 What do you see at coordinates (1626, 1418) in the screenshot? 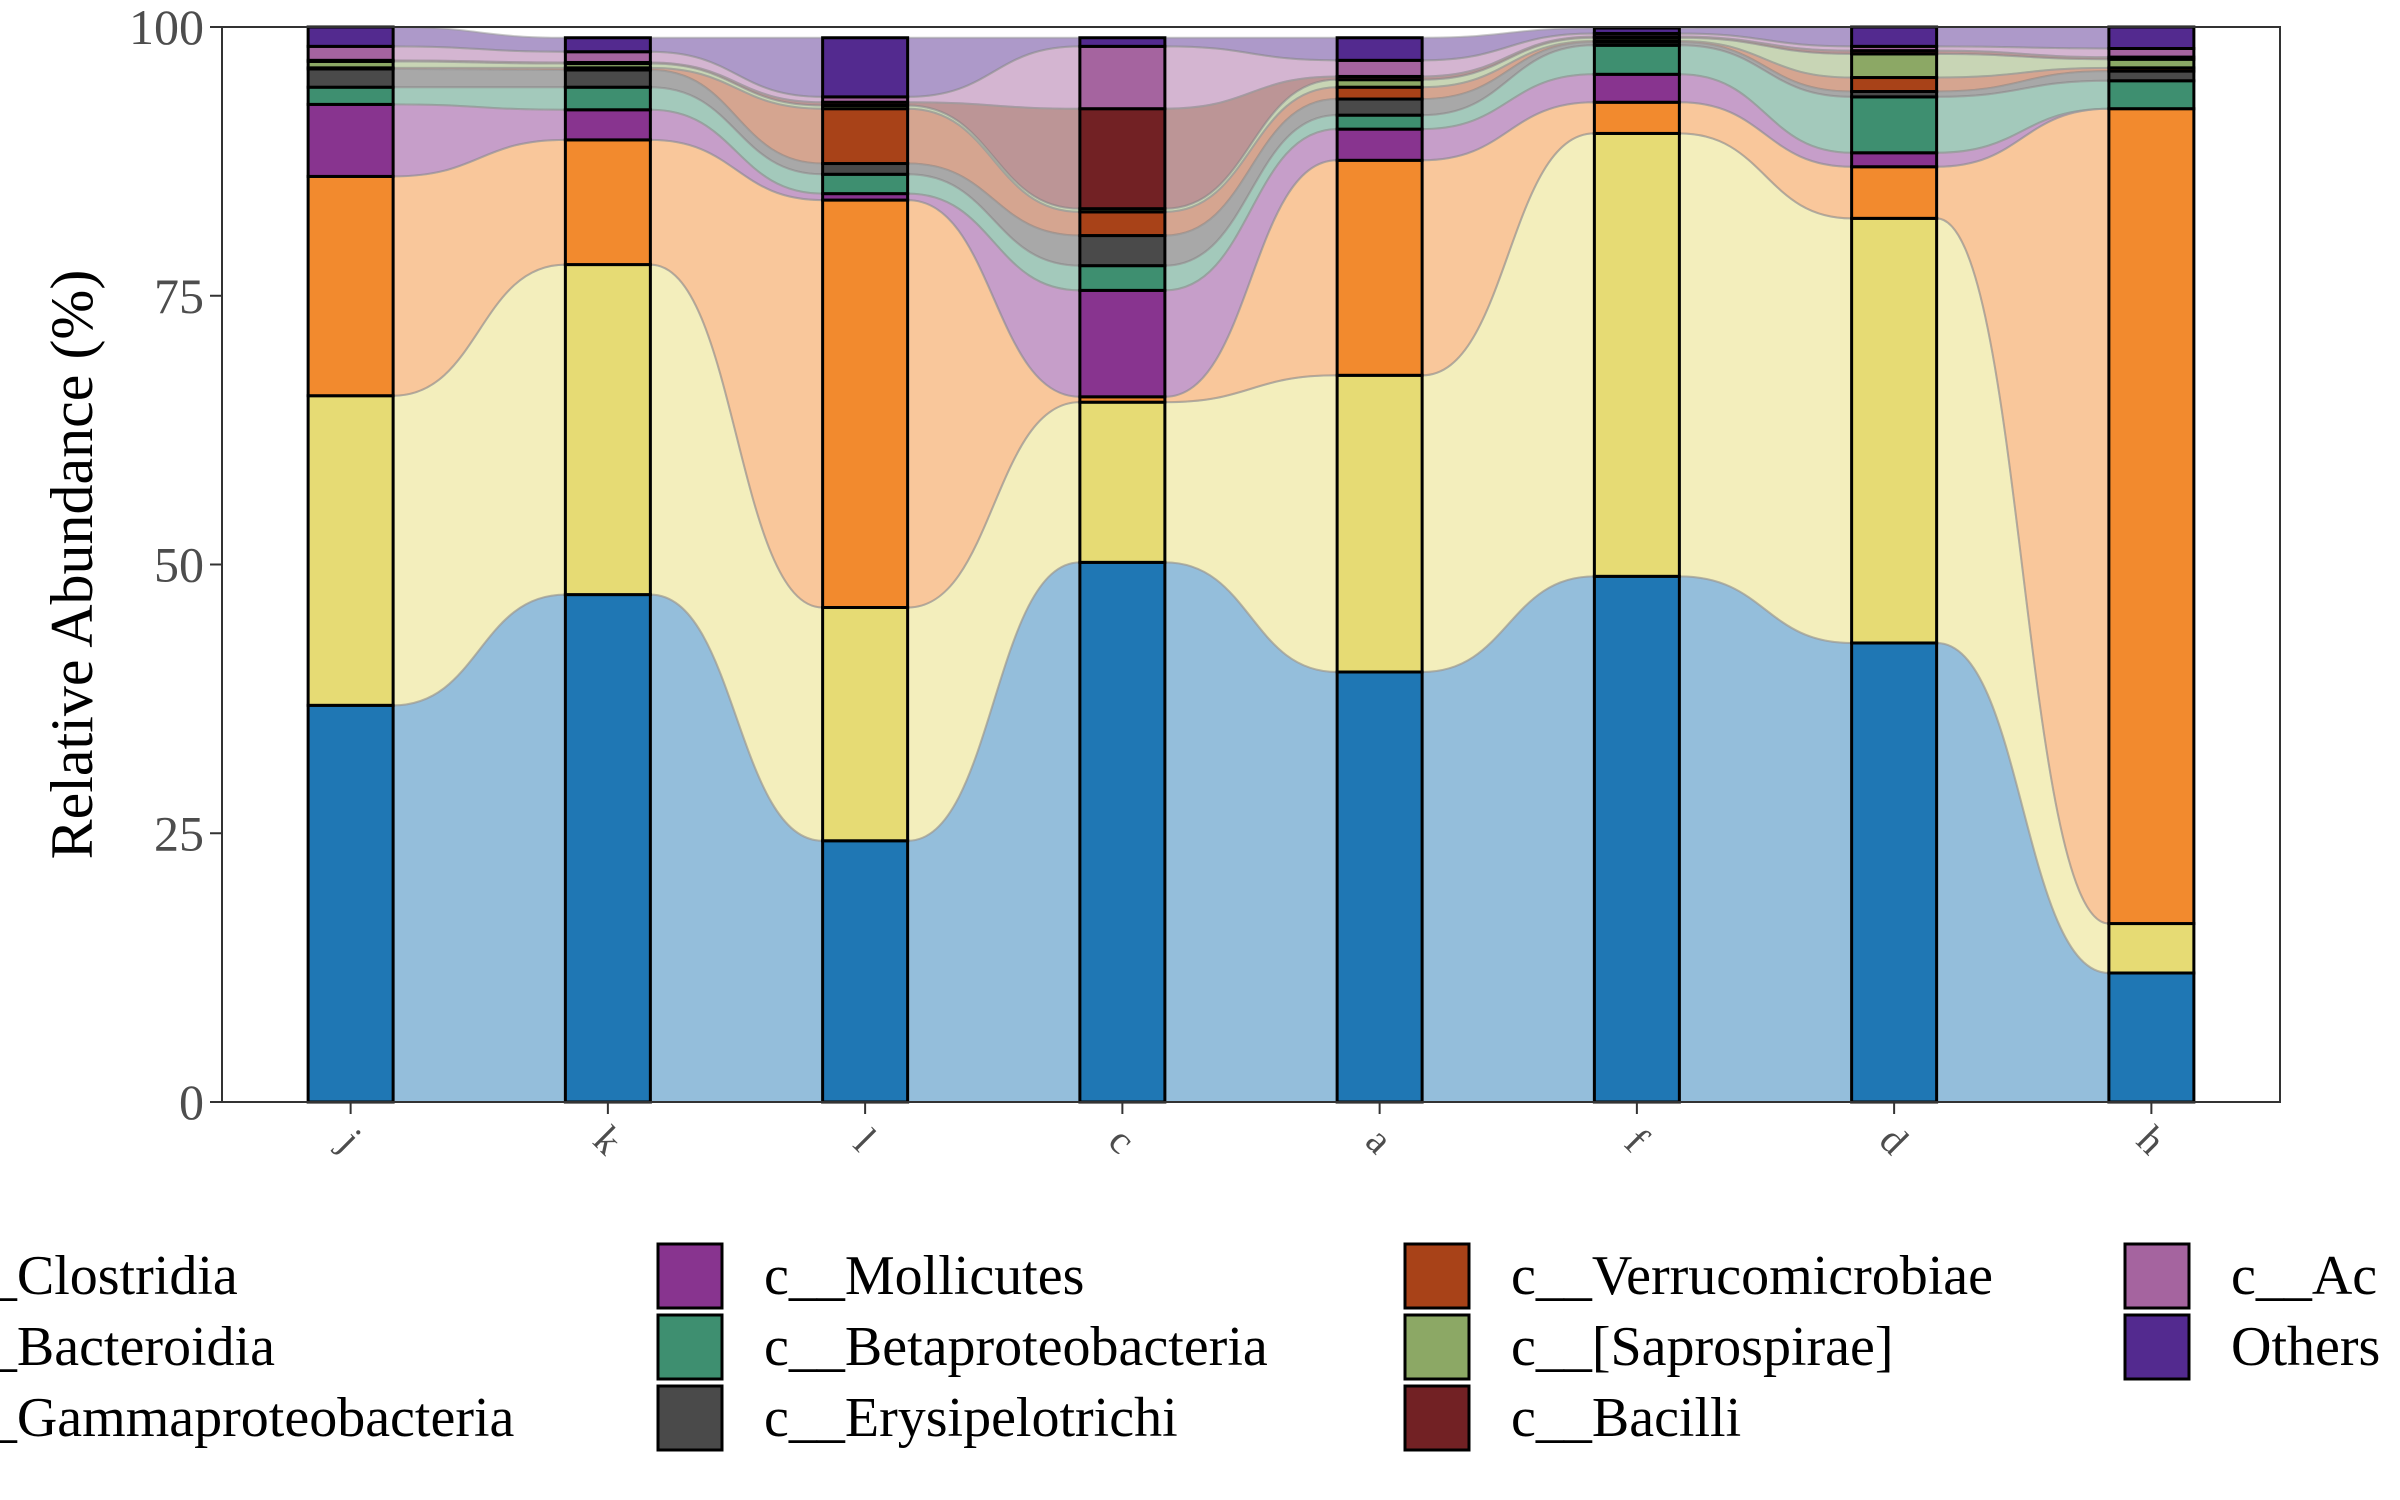
I see `legend-label: c__Bacilli` at bounding box center [1626, 1418].